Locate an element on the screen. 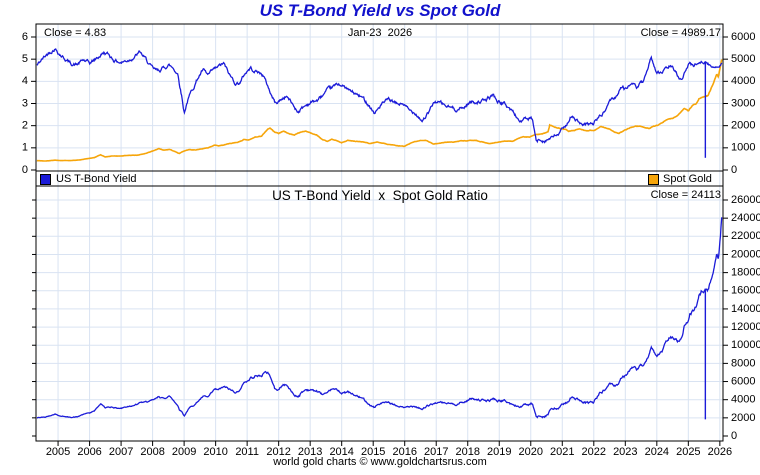 This screenshot has height=475, width=760. axis-tick-label: 16000 is located at coordinates (745, 291).